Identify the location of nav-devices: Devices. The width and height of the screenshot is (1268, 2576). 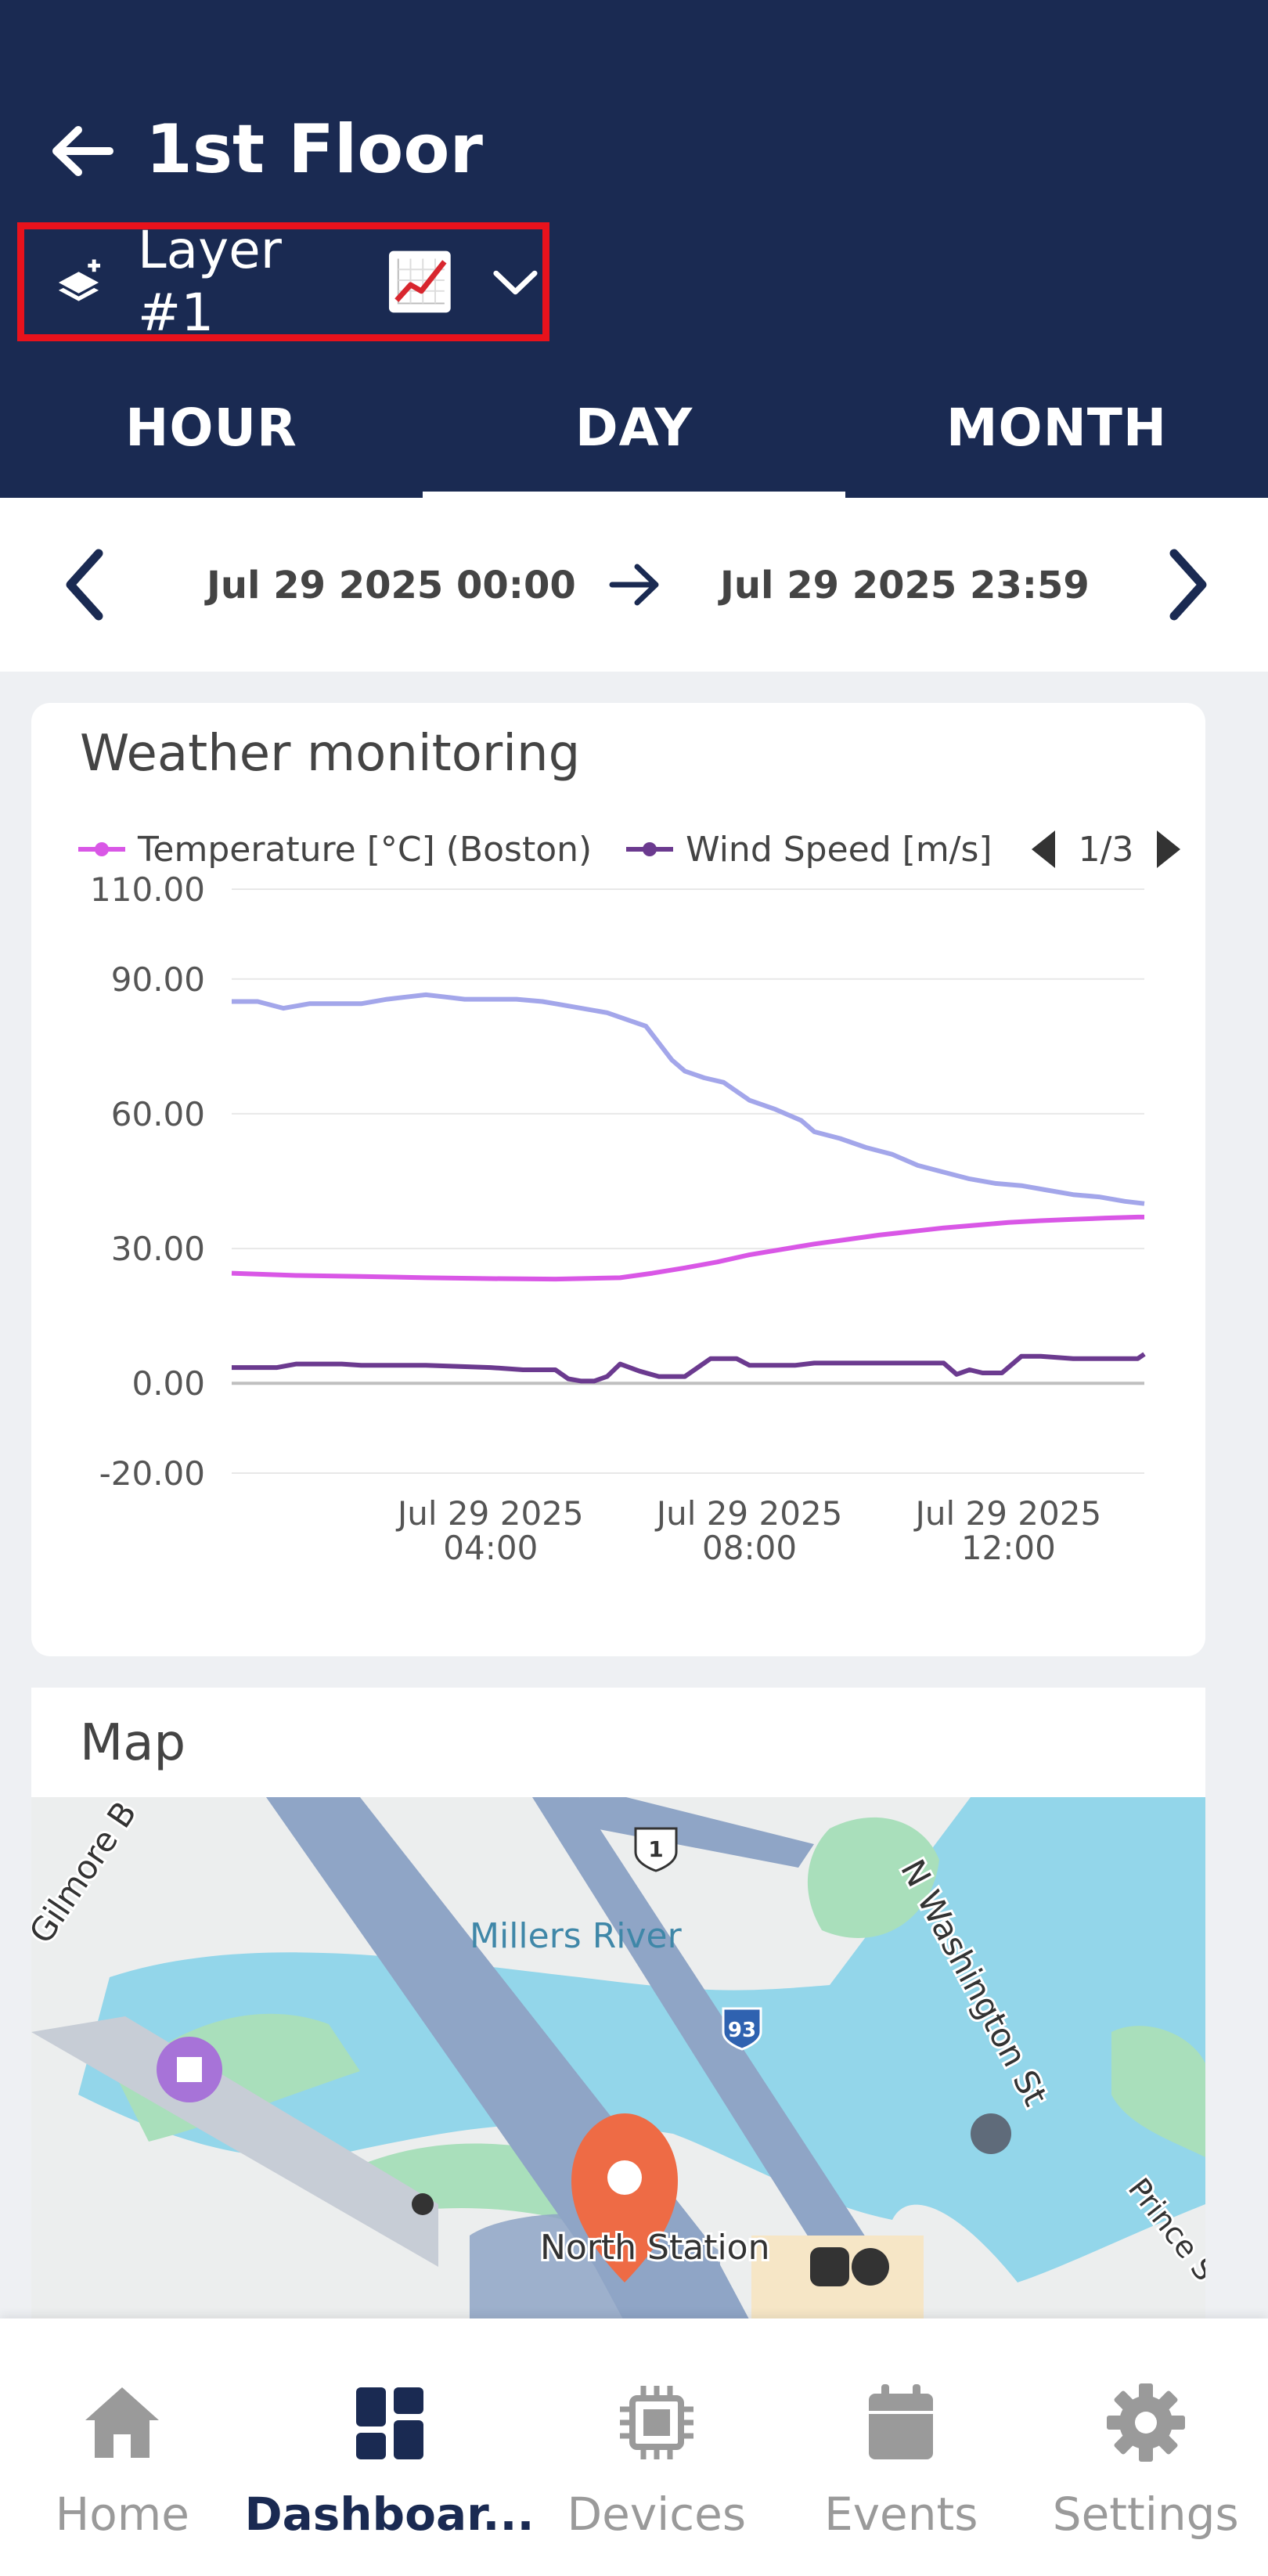
(657, 2447).